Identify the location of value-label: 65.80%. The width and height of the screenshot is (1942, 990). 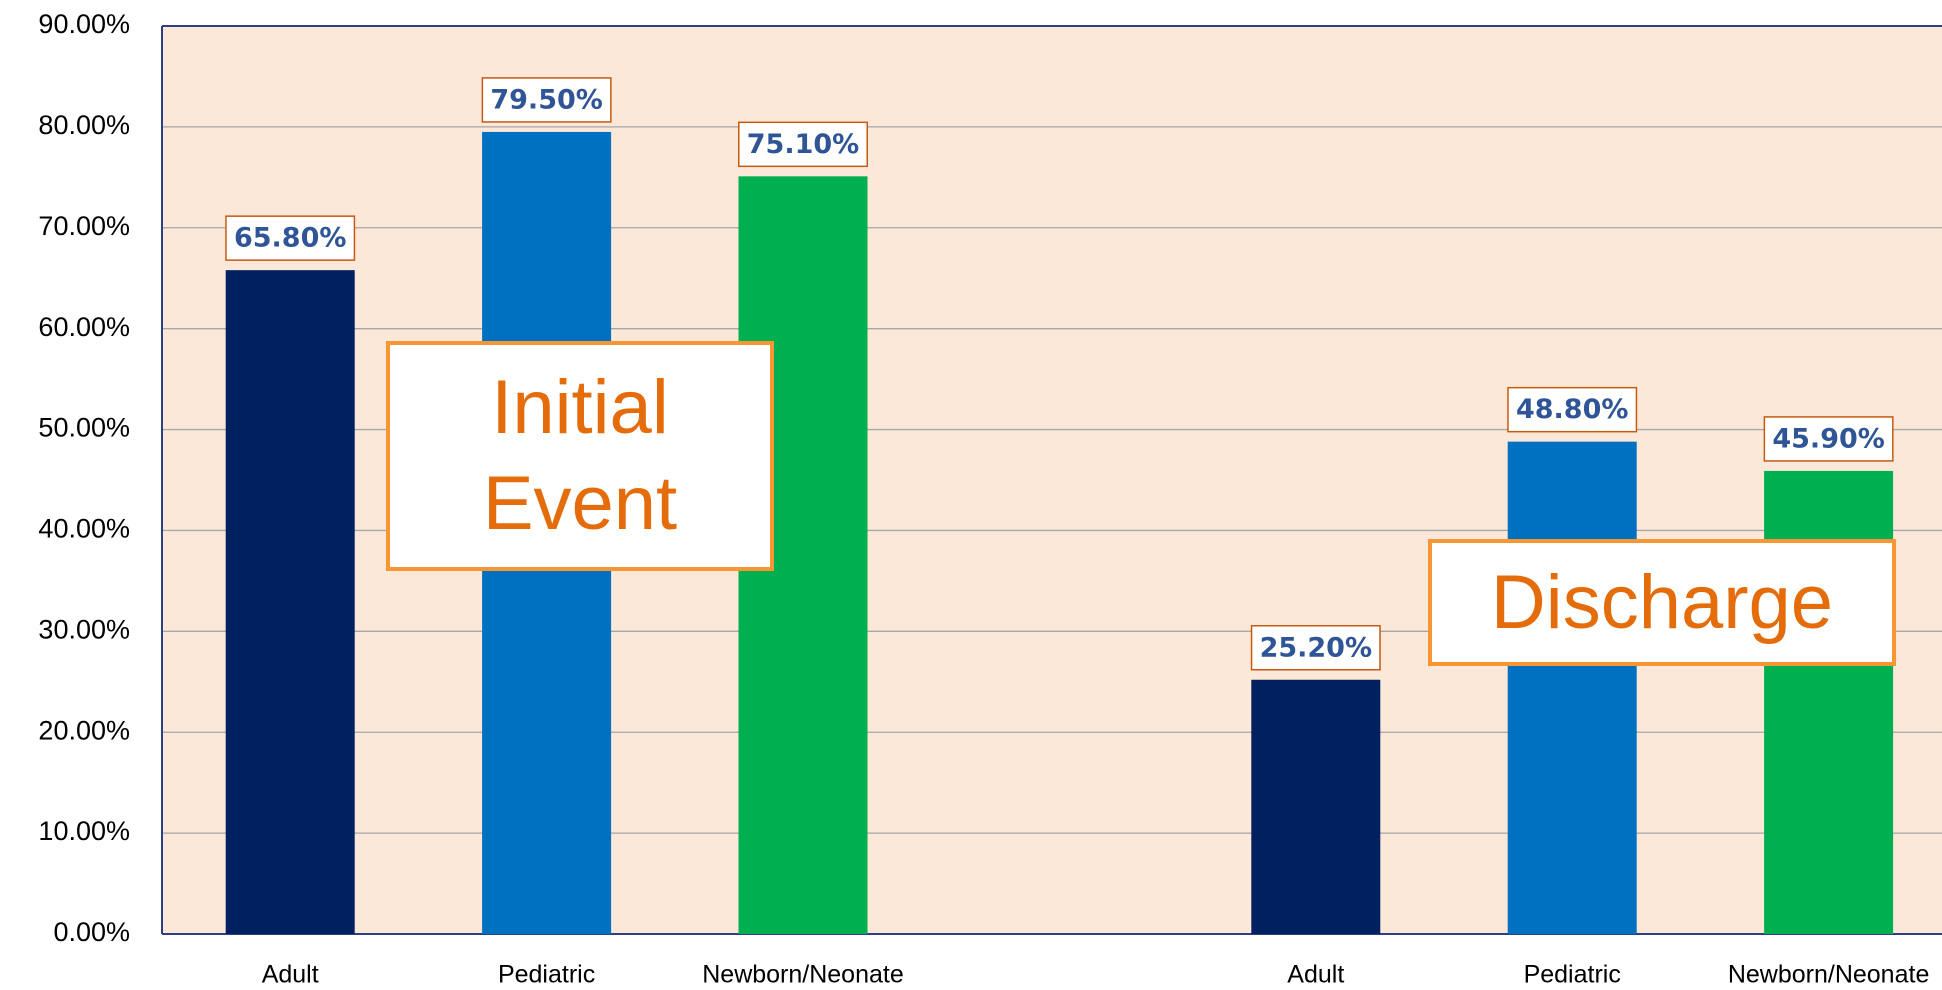
(290, 238).